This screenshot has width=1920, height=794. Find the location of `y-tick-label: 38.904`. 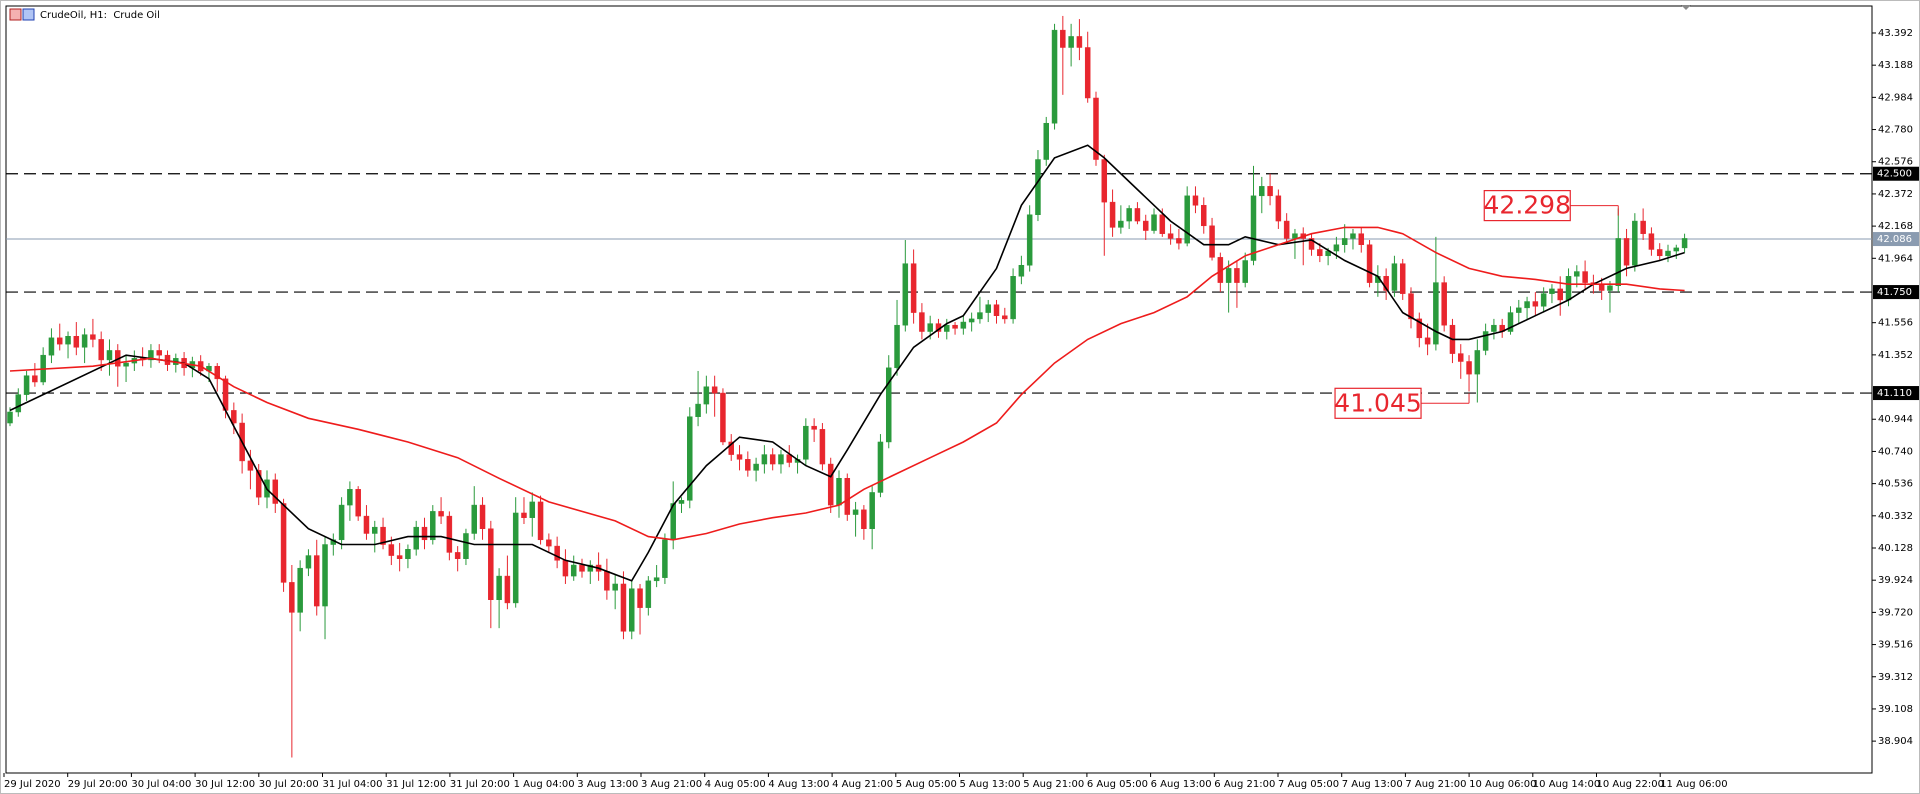

y-tick-label: 38.904 is located at coordinates (1895, 741).